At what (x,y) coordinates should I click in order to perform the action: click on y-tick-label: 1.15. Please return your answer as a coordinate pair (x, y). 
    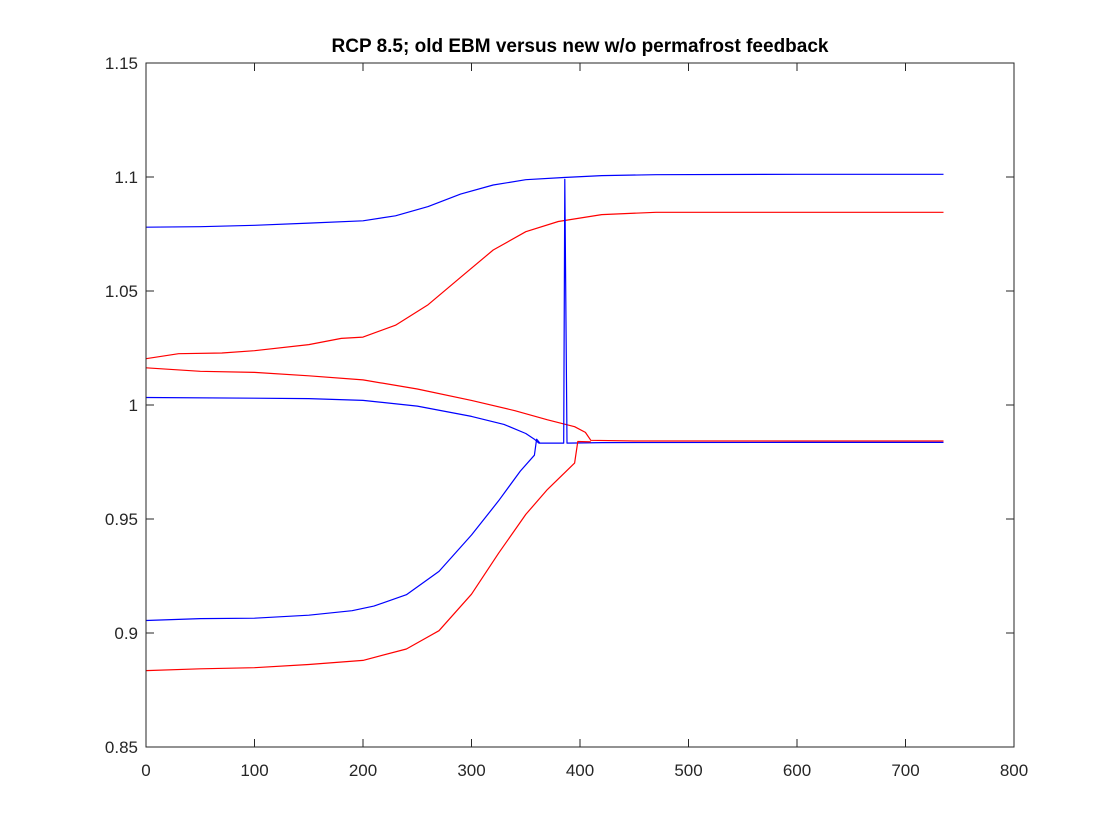
    Looking at the image, I should click on (121, 63).